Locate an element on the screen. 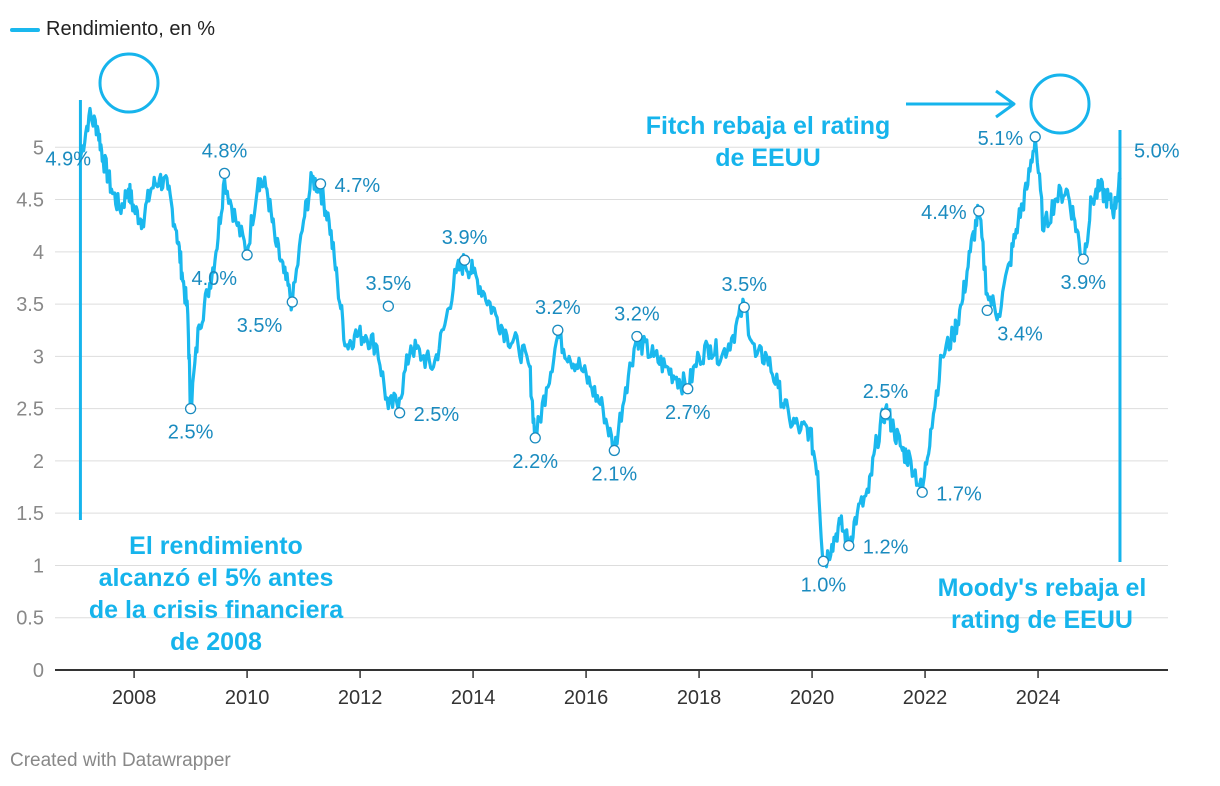  legend: Rendimiento, en % is located at coordinates (112, 29).